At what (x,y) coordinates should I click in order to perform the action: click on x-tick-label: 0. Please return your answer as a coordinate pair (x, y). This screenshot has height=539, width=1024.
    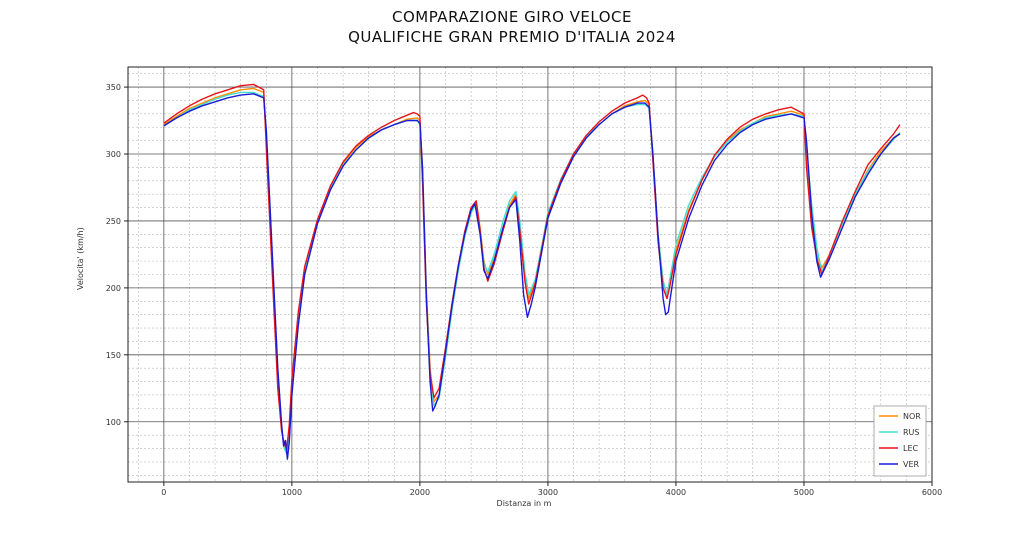
    Looking at the image, I should click on (163, 492).